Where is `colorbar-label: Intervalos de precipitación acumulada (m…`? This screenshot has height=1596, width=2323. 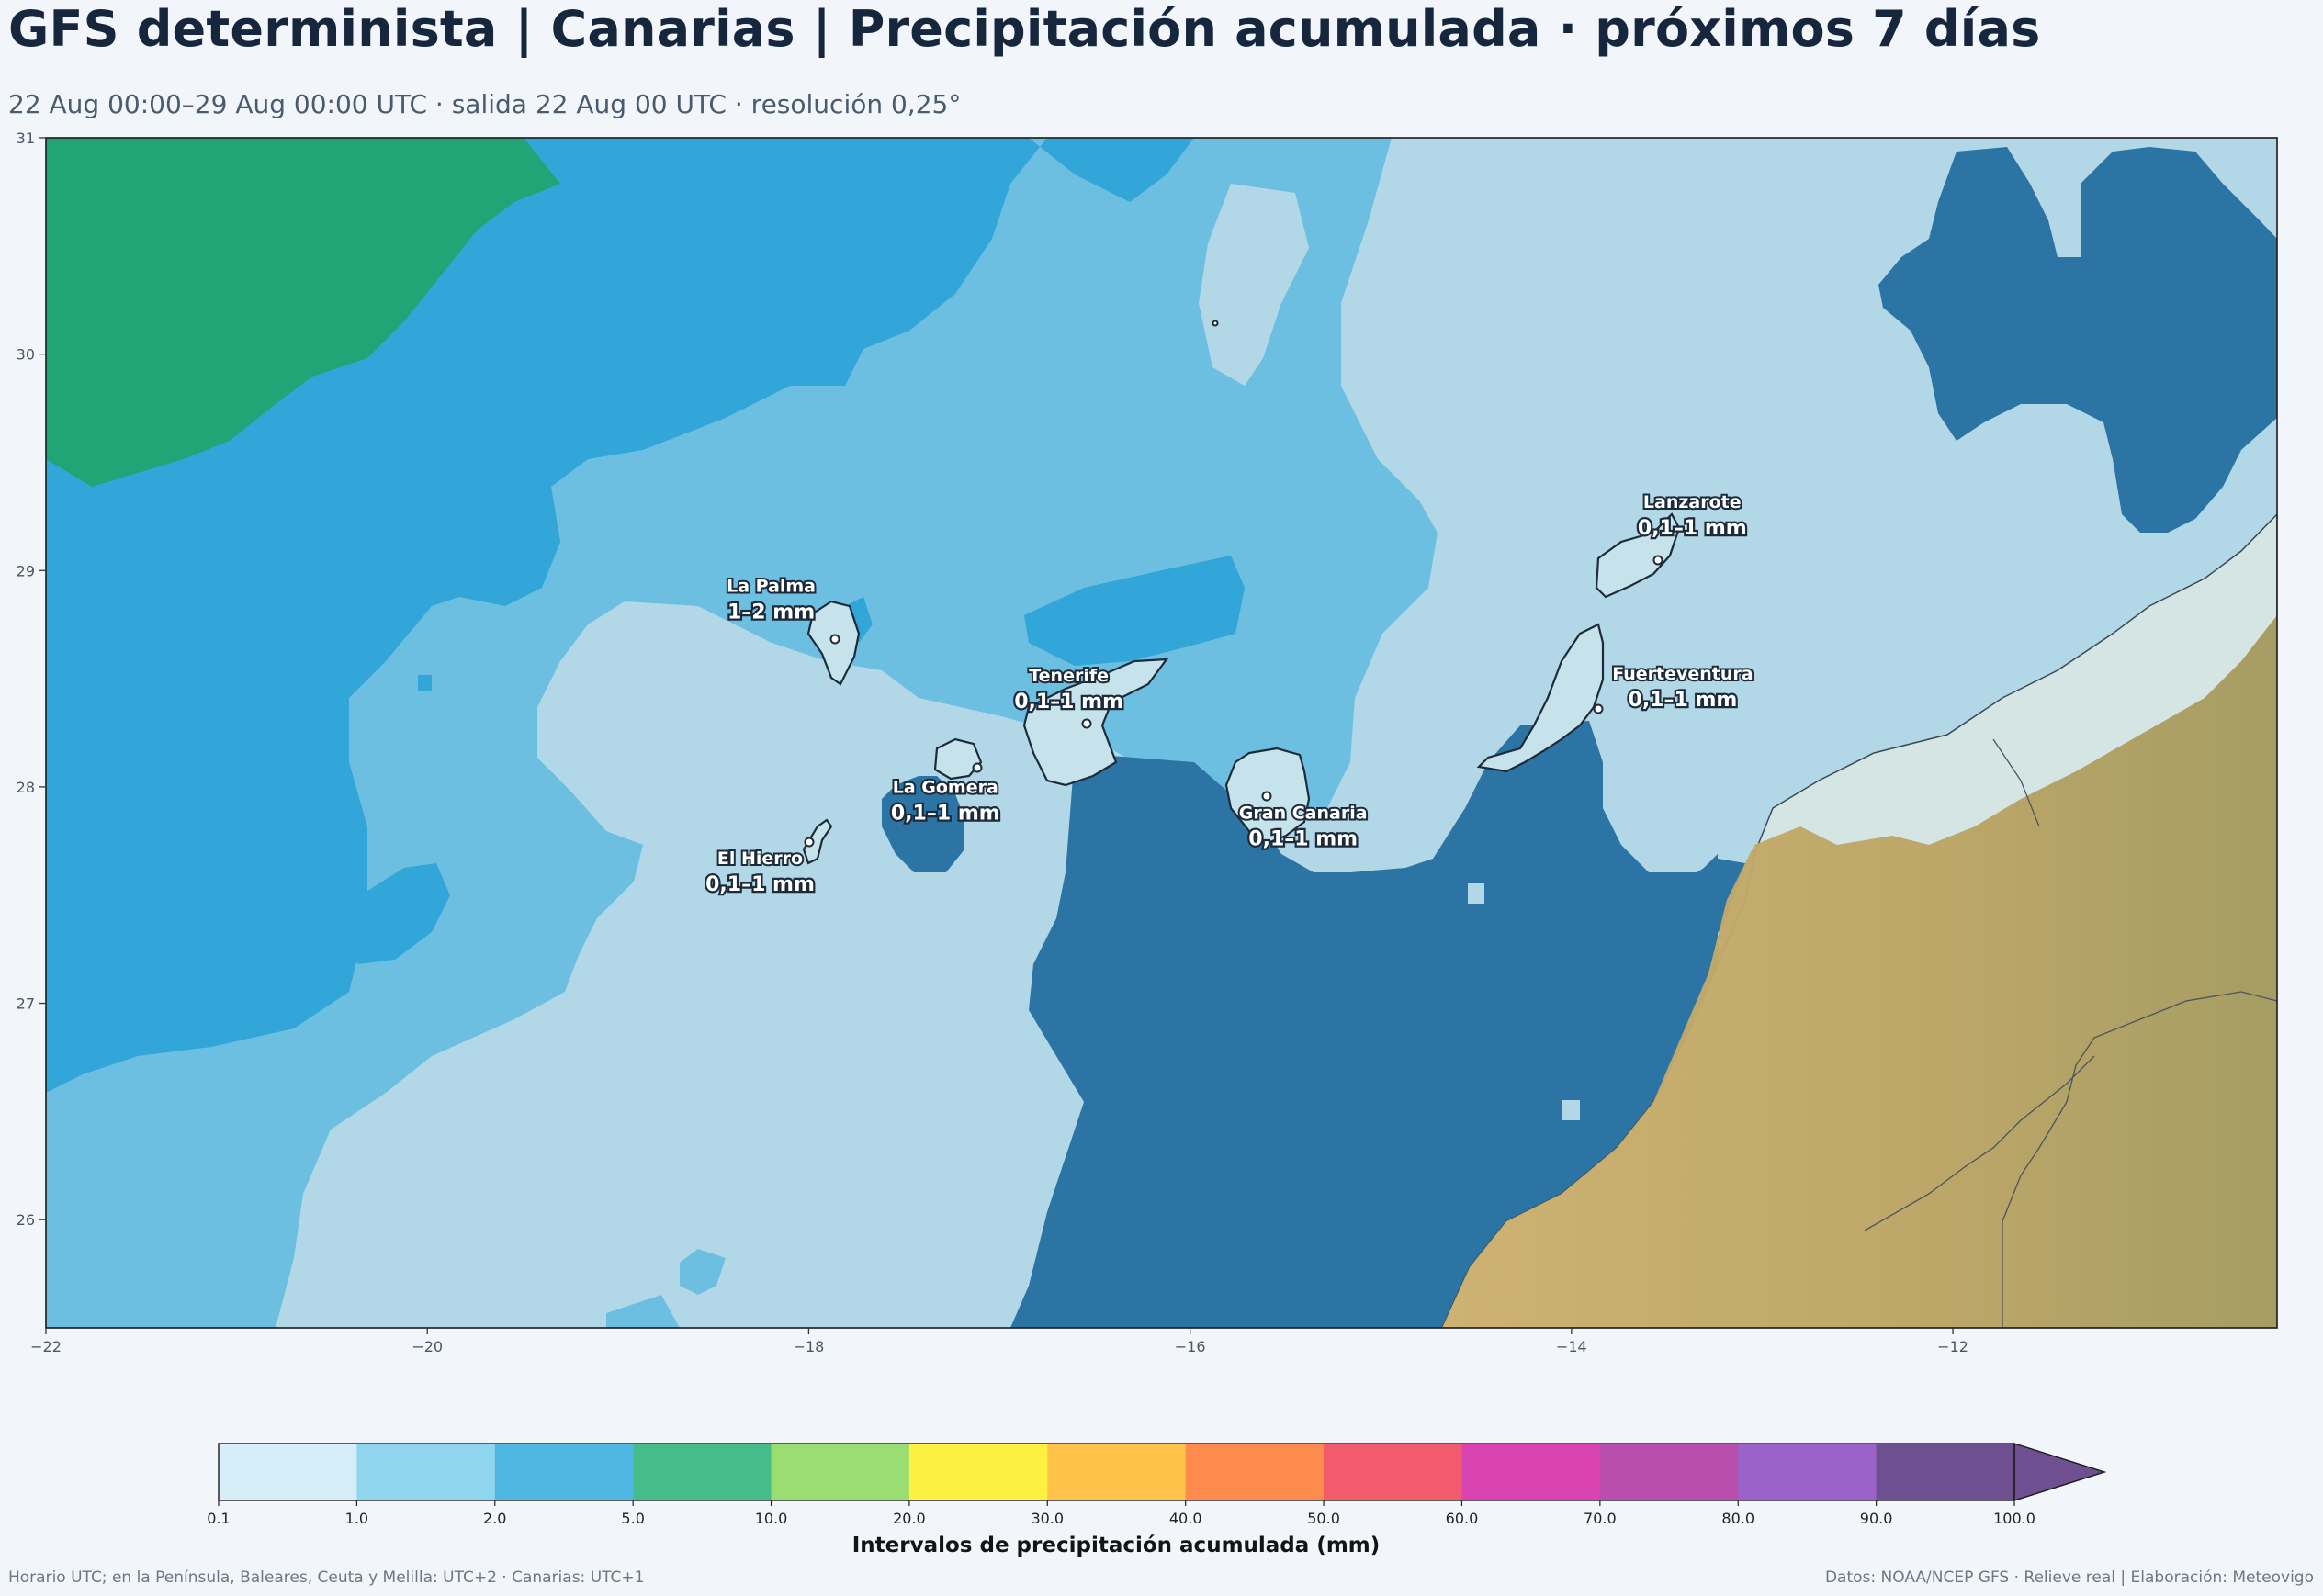 colorbar-label: Intervalos de precipitación acumulada (m… is located at coordinates (1116, 1545).